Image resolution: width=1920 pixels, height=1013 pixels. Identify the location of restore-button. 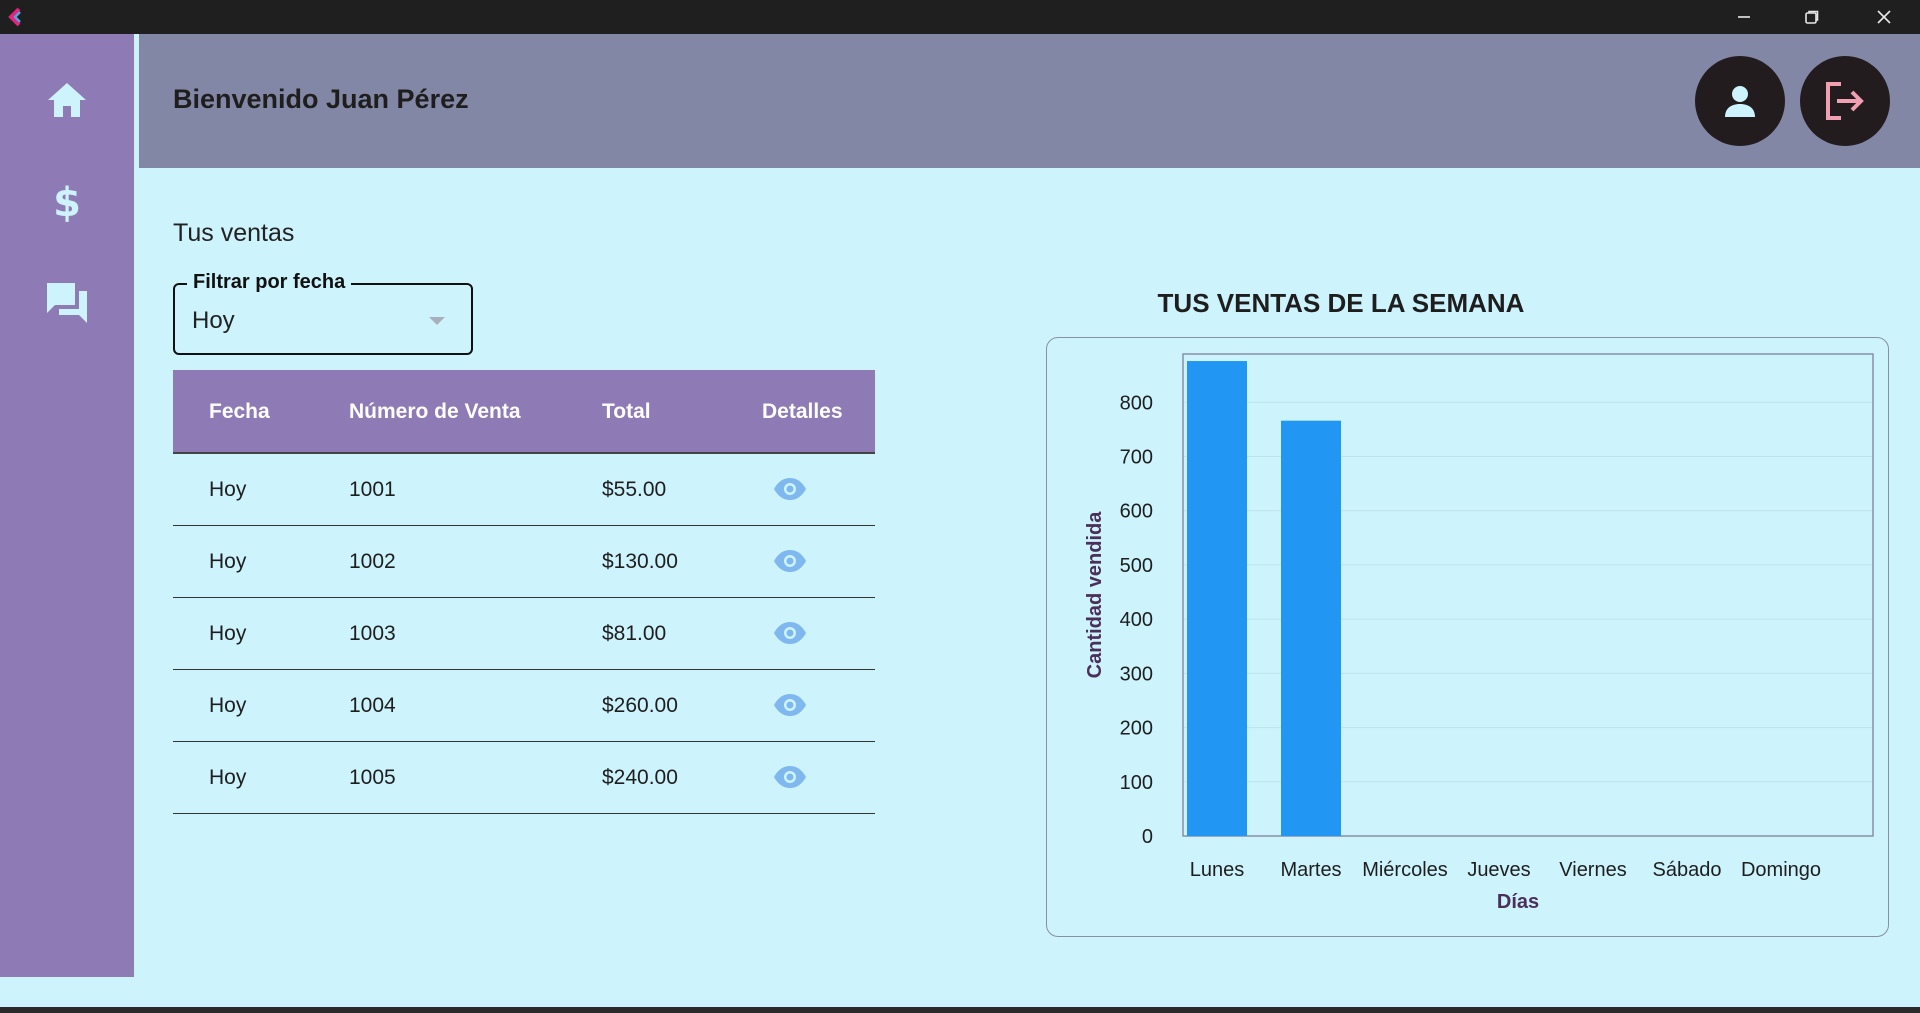
(1812, 17).